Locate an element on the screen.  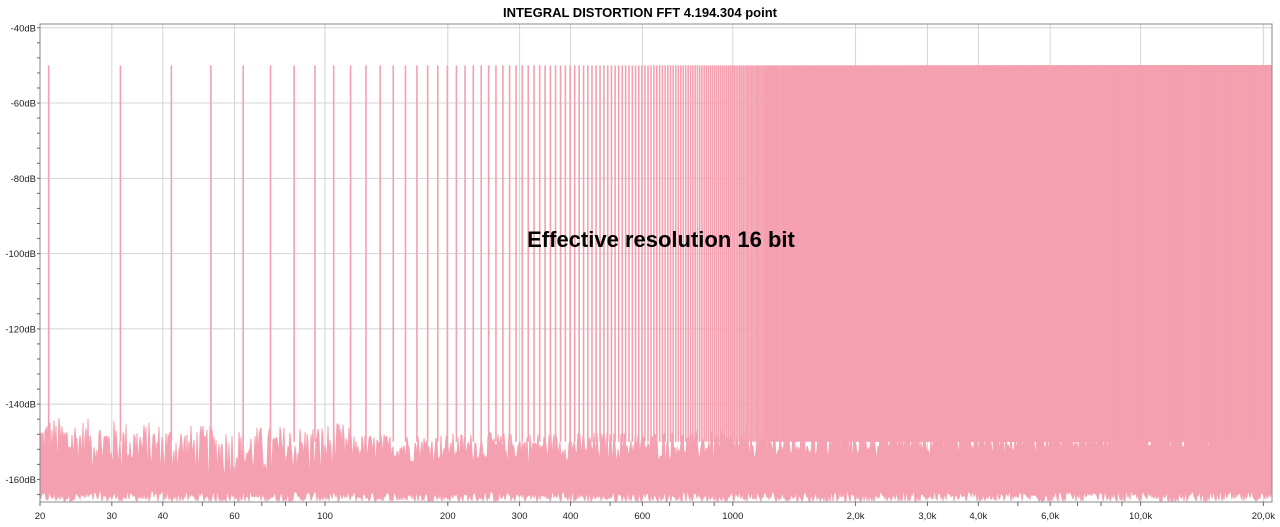
x-tick-label: 2,0k is located at coordinates (856, 516).